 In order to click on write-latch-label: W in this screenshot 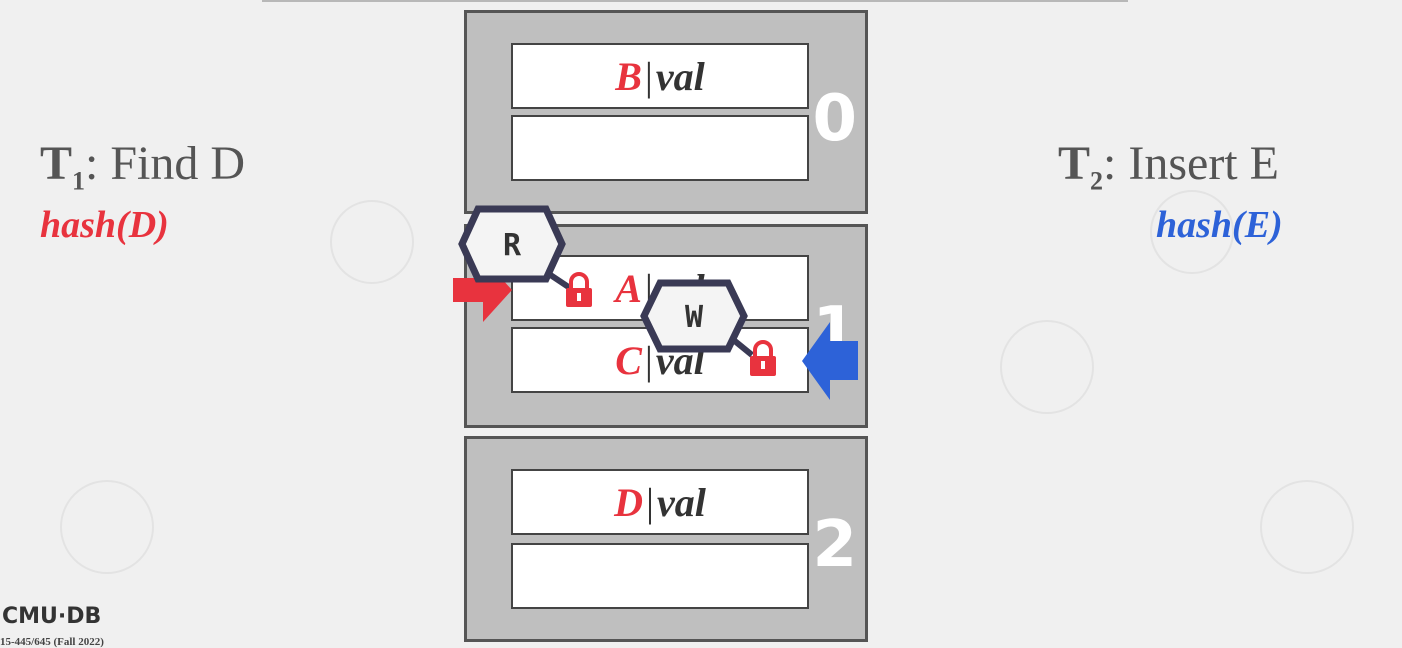, I will do `click(694, 317)`.